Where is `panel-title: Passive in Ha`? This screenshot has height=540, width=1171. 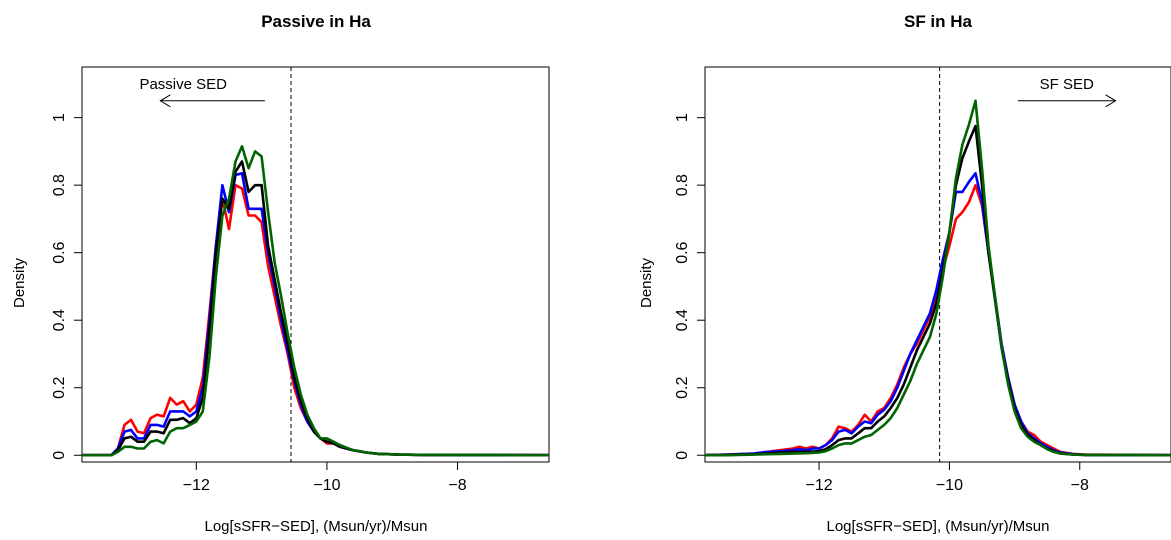 panel-title: Passive in Ha is located at coordinates (316, 21).